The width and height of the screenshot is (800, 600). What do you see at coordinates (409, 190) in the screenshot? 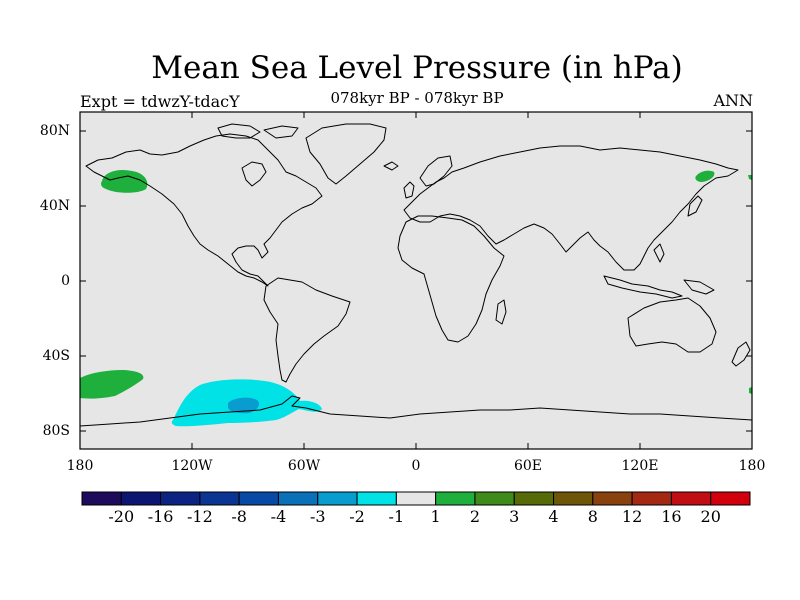
I see `coast-british-isles` at bounding box center [409, 190].